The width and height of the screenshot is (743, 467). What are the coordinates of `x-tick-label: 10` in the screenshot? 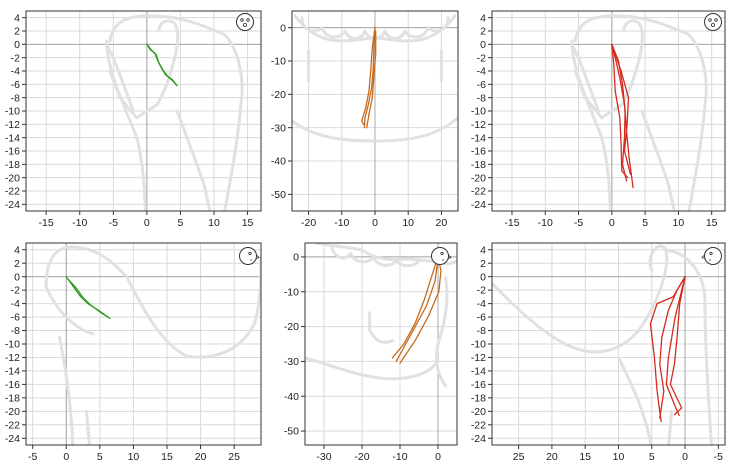 It's located at (214, 223).